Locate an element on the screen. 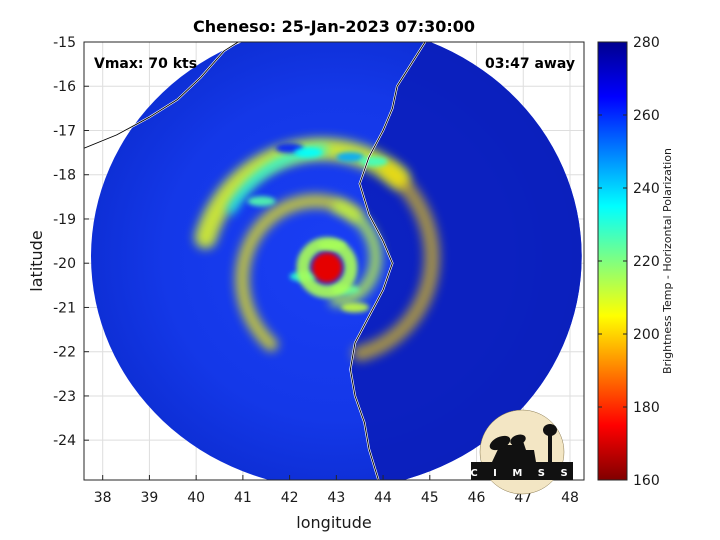 Image resolution: width=720 pixels, height=540 pixels. x-tick-label: 46 is located at coordinates (477, 498).